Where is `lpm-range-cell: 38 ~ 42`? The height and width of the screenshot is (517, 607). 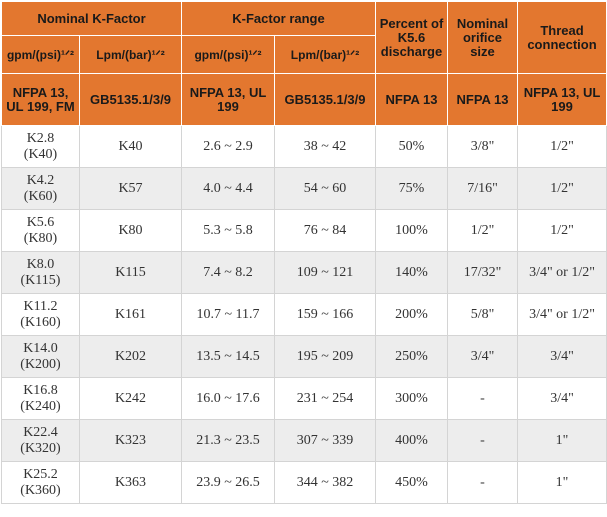
lpm-range-cell: 38 ~ 42 is located at coordinates (325, 146).